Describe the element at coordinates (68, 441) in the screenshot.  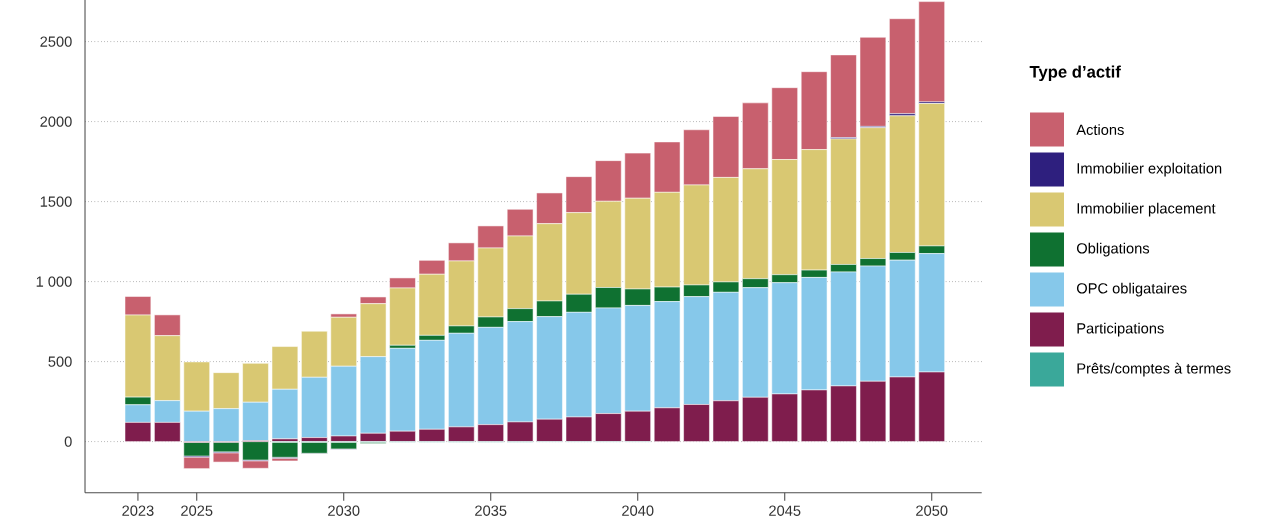
I see `y-tick-label: 0` at that location.